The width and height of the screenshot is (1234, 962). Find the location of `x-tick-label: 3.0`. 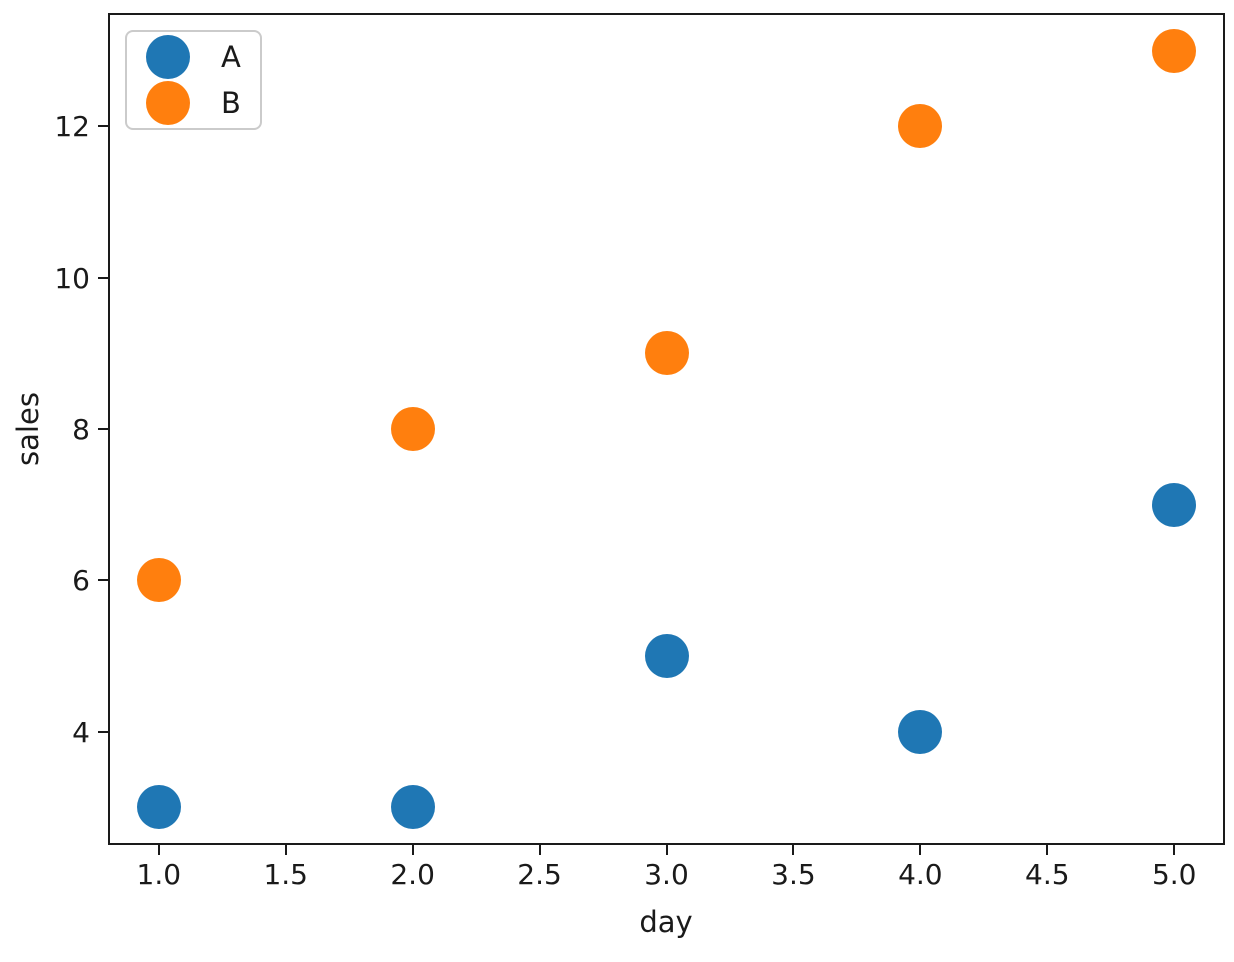

x-tick-label: 3.0 is located at coordinates (666, 874).